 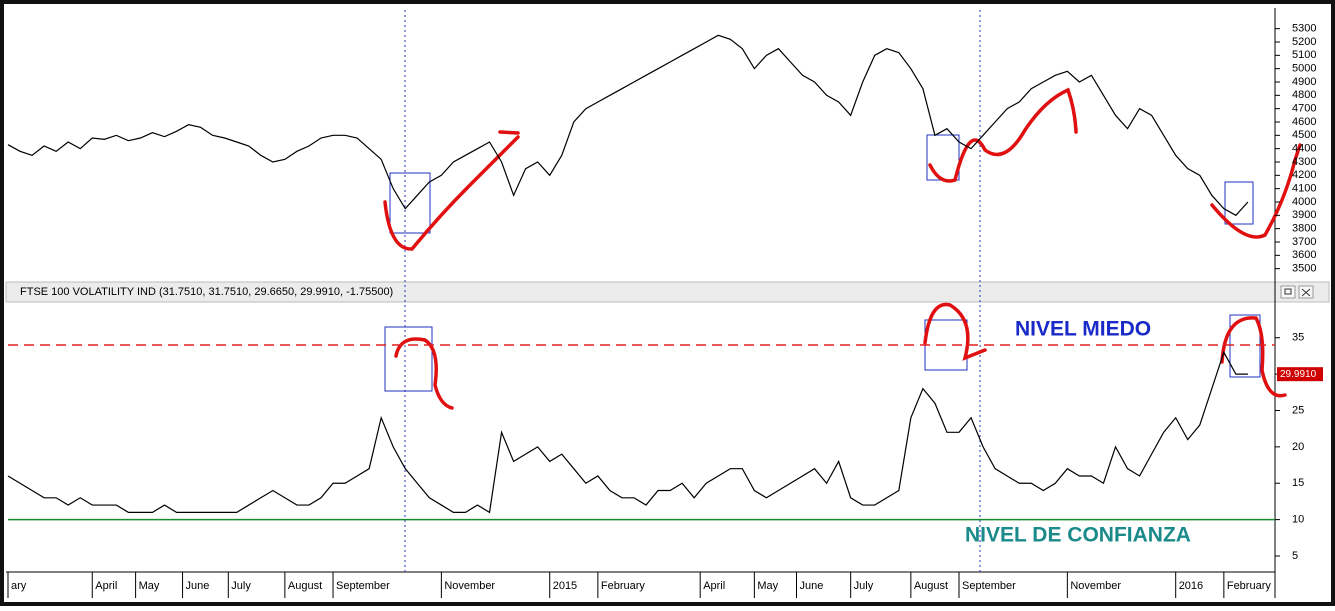 What do you see at coordinates (1304, 109) in the screenshot?
I see `y-tick-label: 4700` at bounding box center [1304, 109].